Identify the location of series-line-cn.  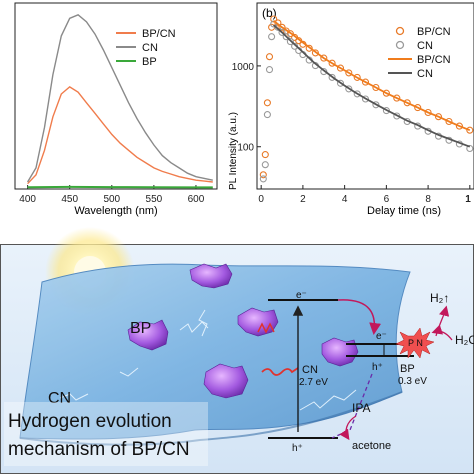
(119, 98).